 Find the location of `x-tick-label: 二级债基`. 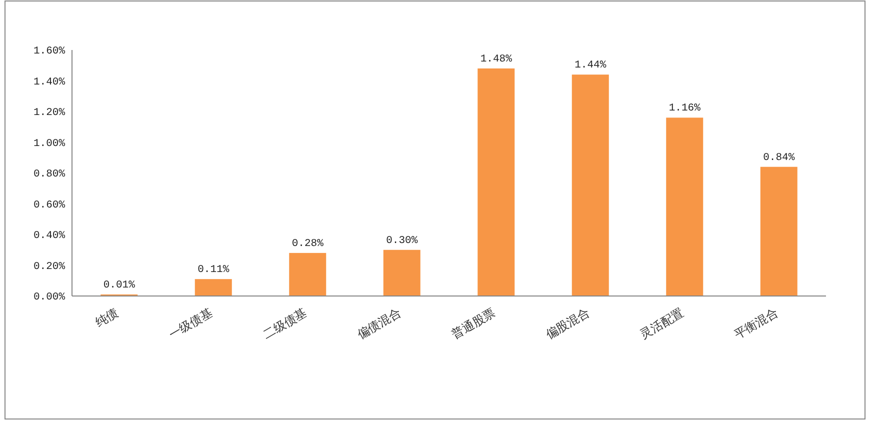

x-tick-label: 二级债基 is located at coordinates (285, 323).